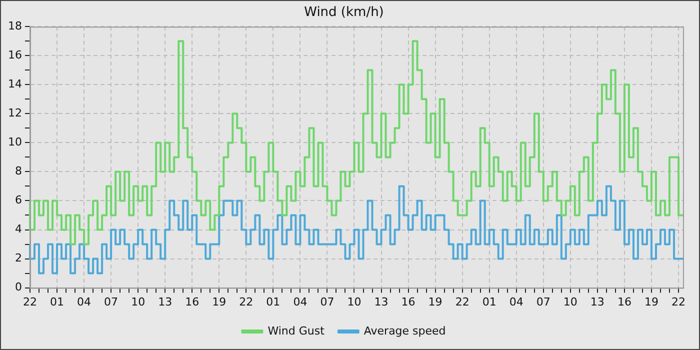 The image size is (700, 350). I want to click on y-tick-label: 16, so click(15, 55).